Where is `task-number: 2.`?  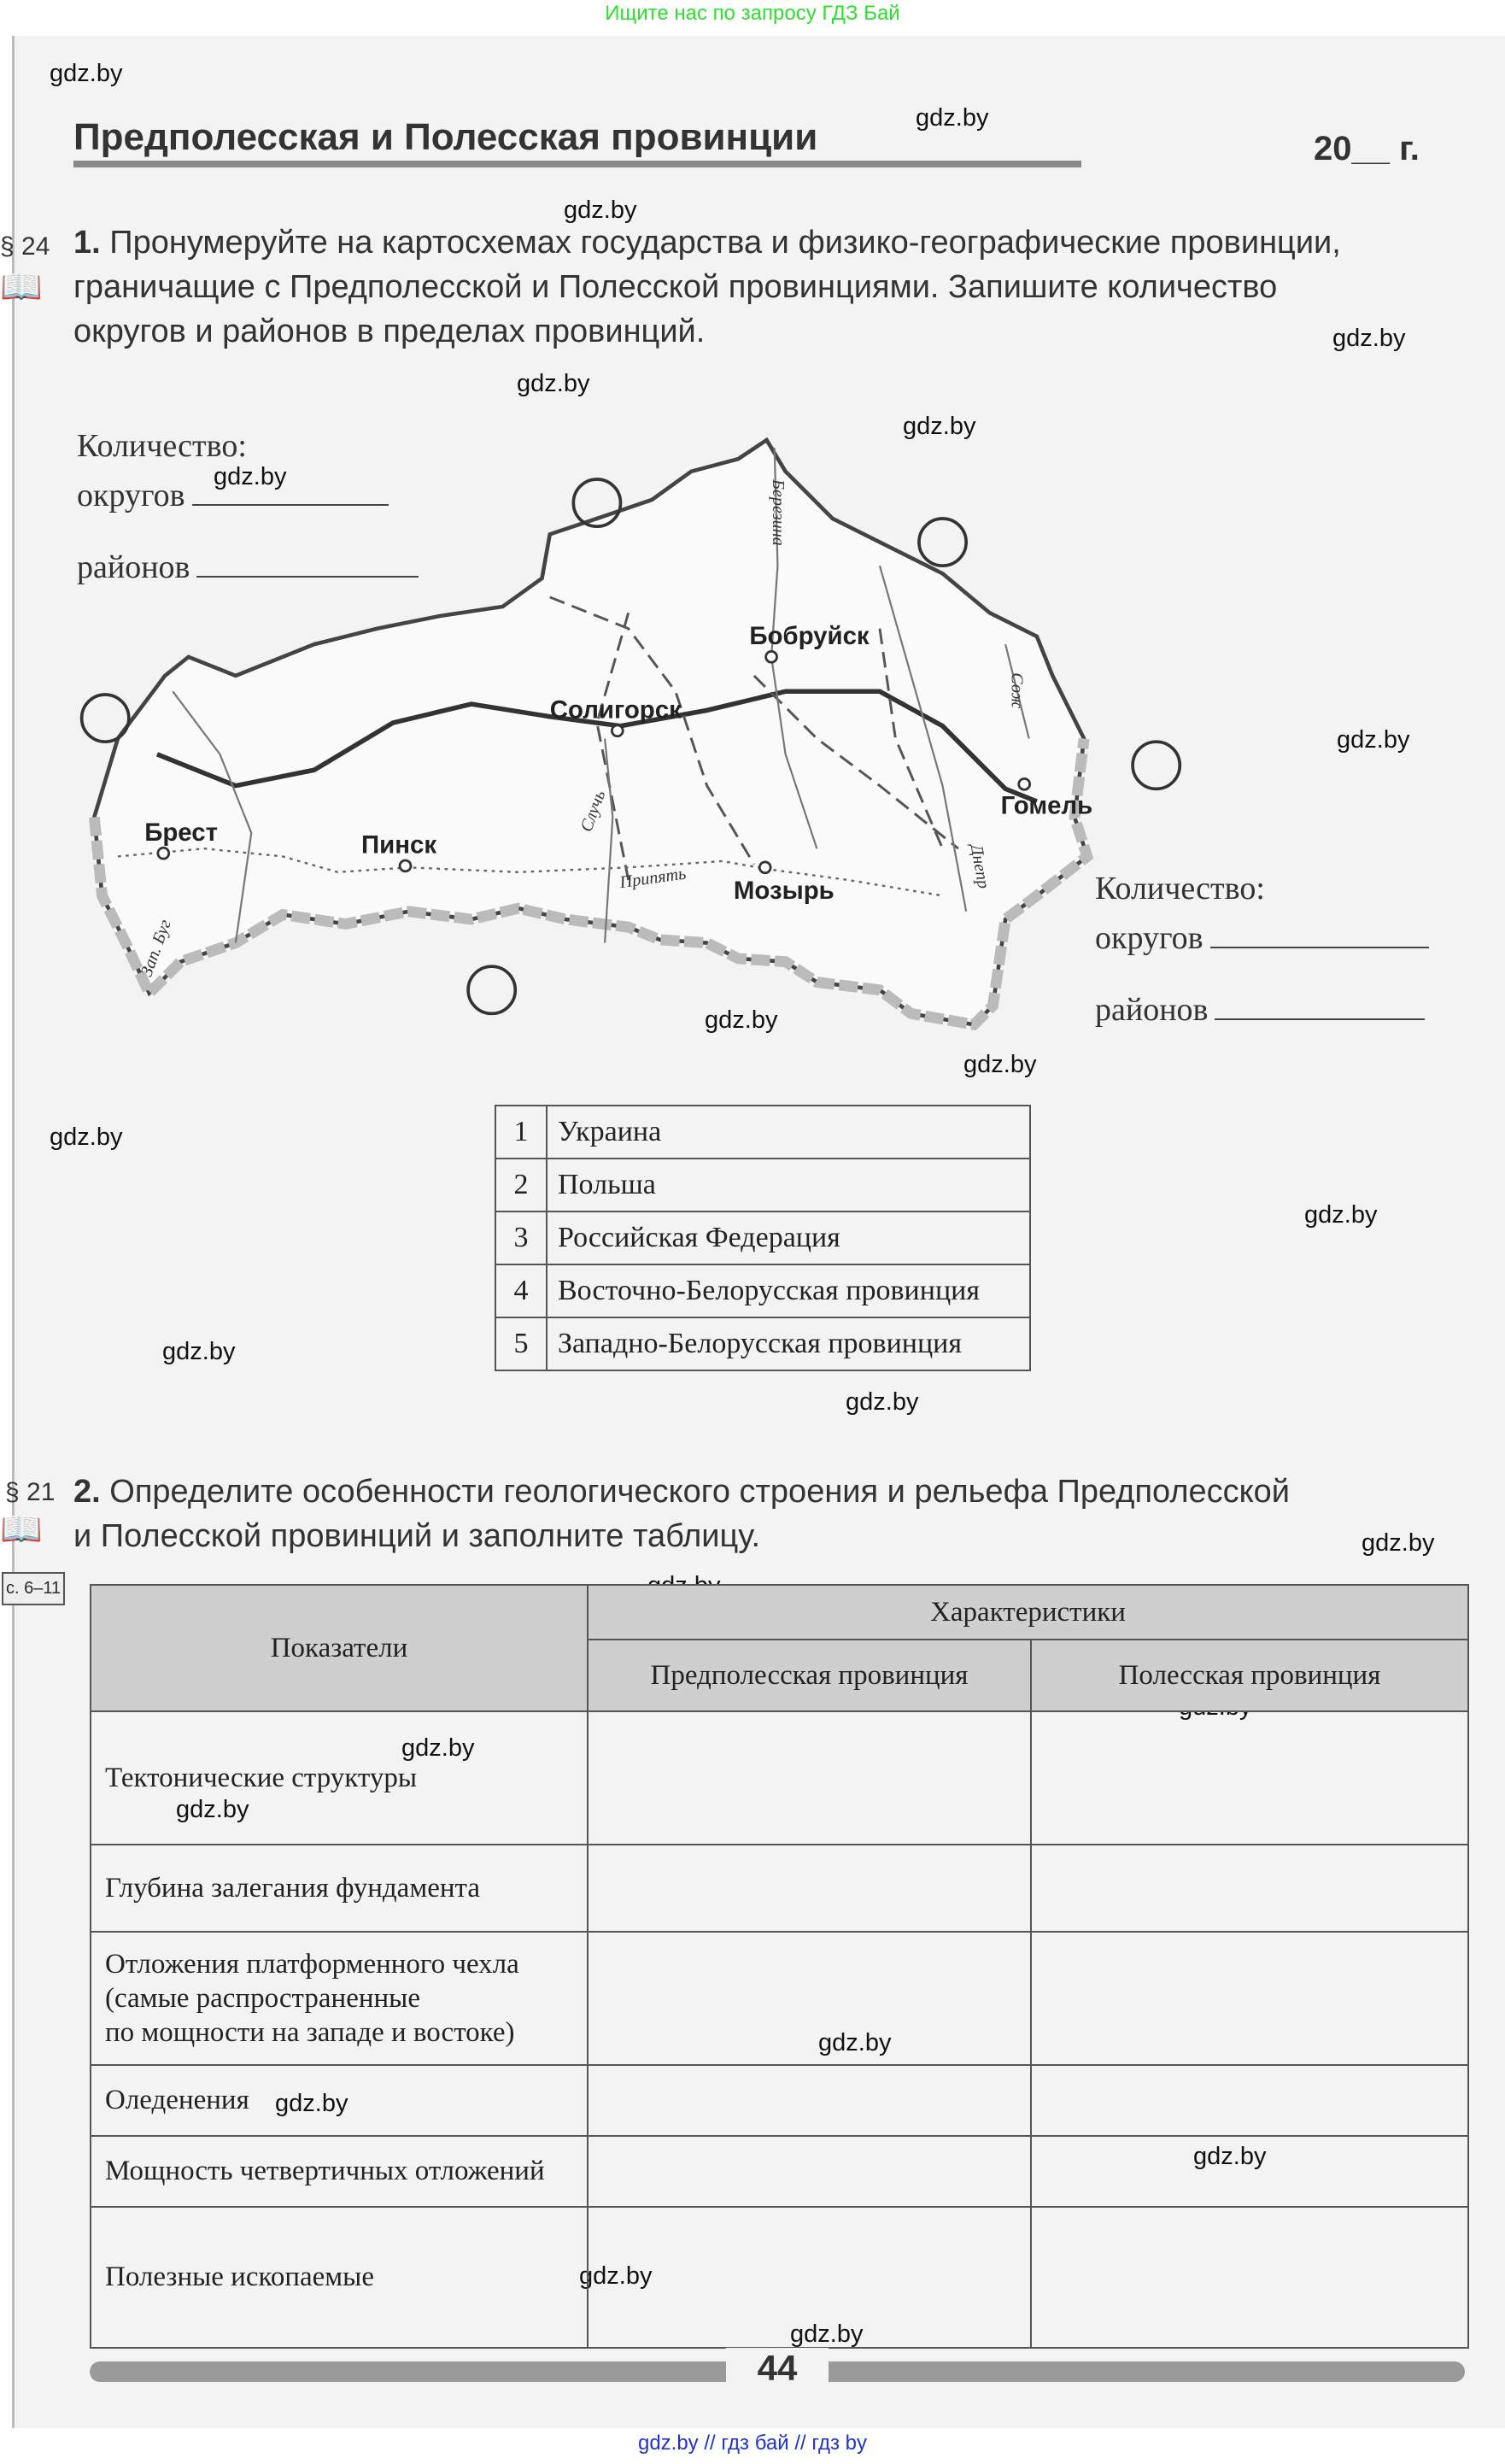 task-number: 2. is located at coordinates (87, 1492).